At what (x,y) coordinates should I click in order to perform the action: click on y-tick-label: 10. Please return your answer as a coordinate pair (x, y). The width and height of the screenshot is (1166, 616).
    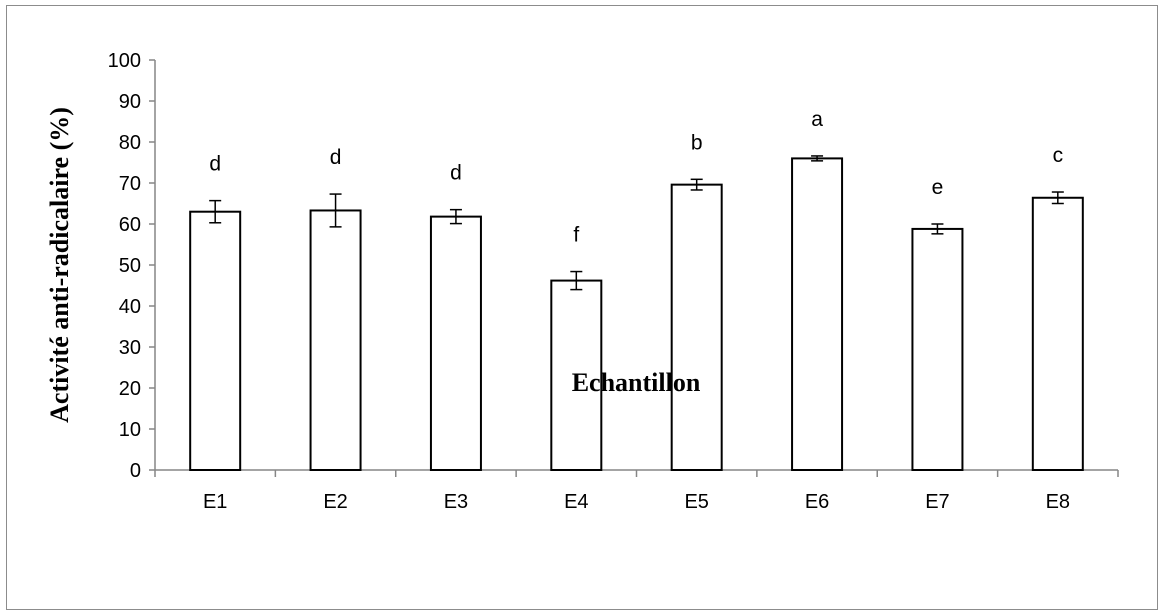
    Looking at the image, I should click on (130, 430).